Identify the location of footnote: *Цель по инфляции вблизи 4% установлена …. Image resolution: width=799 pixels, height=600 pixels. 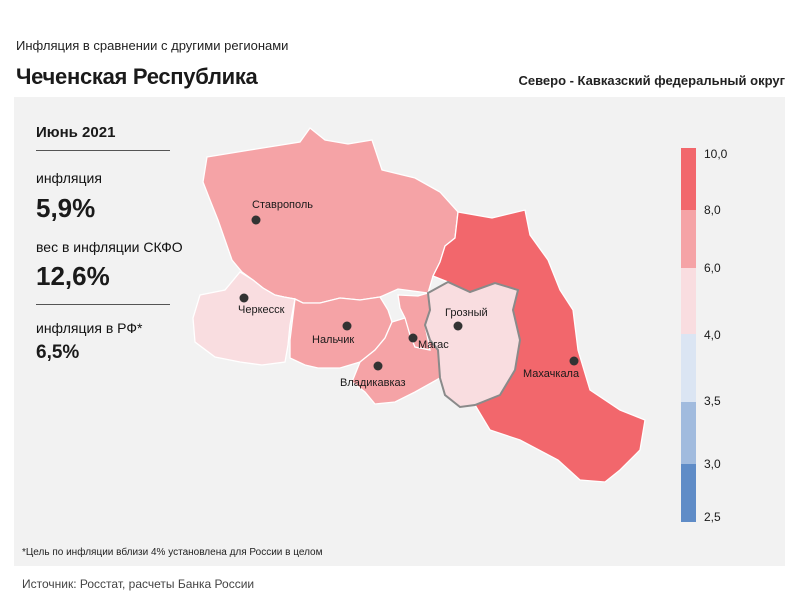
(172, 552).